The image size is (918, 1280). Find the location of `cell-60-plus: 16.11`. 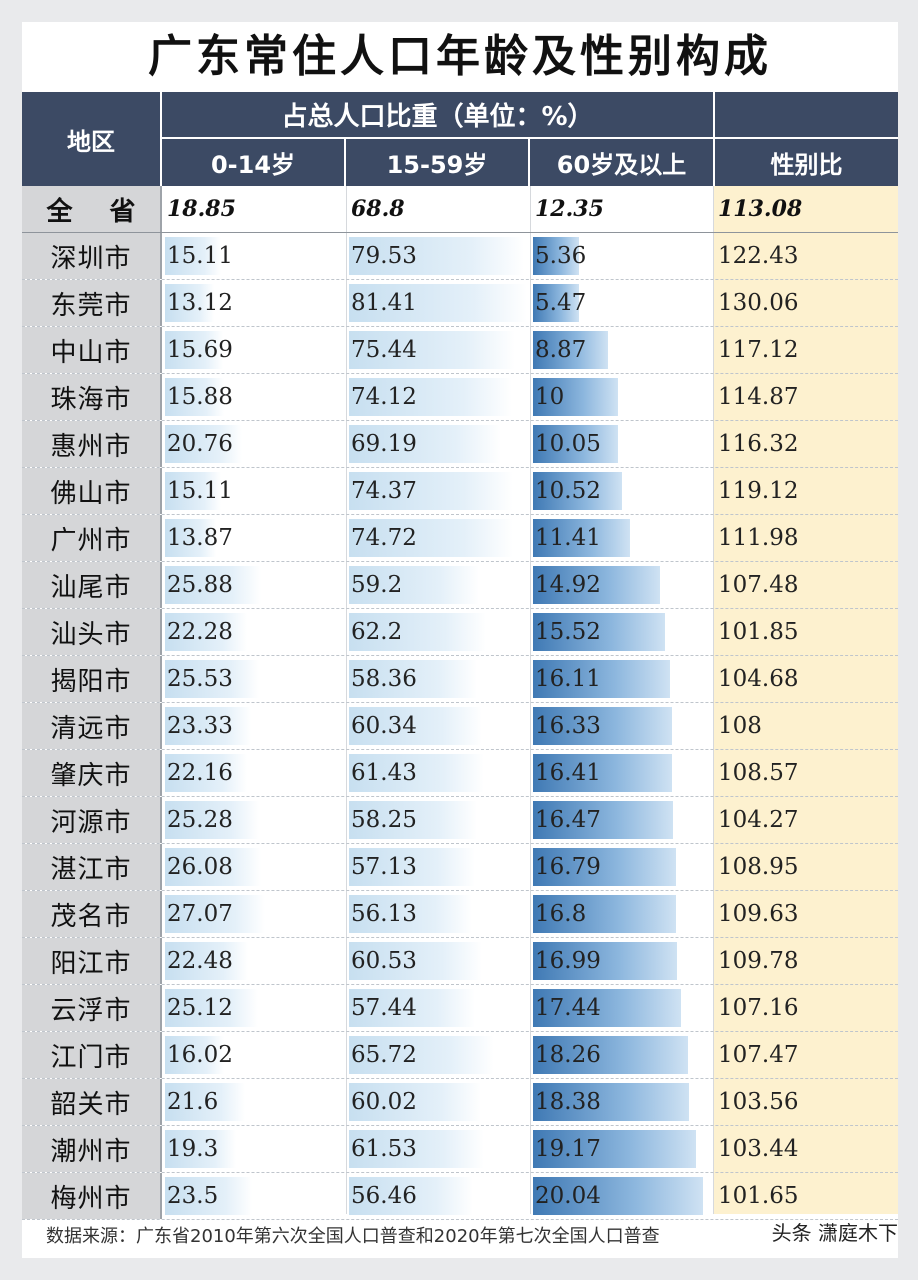

cell-60-plus: 16.11 is located at coordinates (621, 679).